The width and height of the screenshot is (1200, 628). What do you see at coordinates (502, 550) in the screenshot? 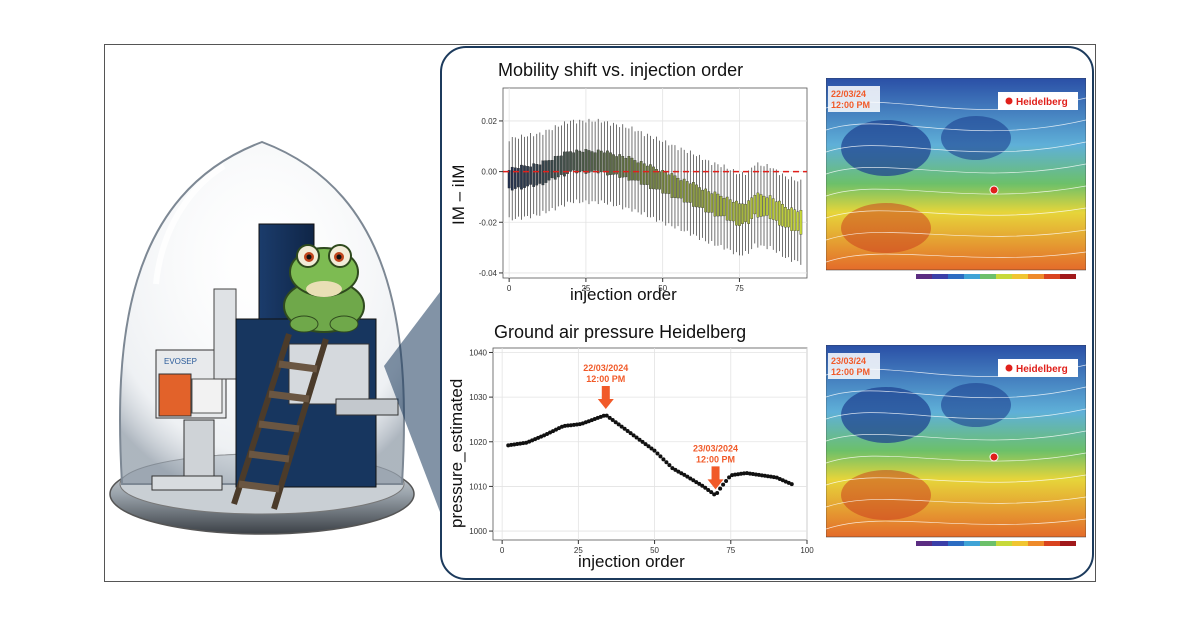
I see `chart2-xtick-label: 0` at bounding box center [502, 550].